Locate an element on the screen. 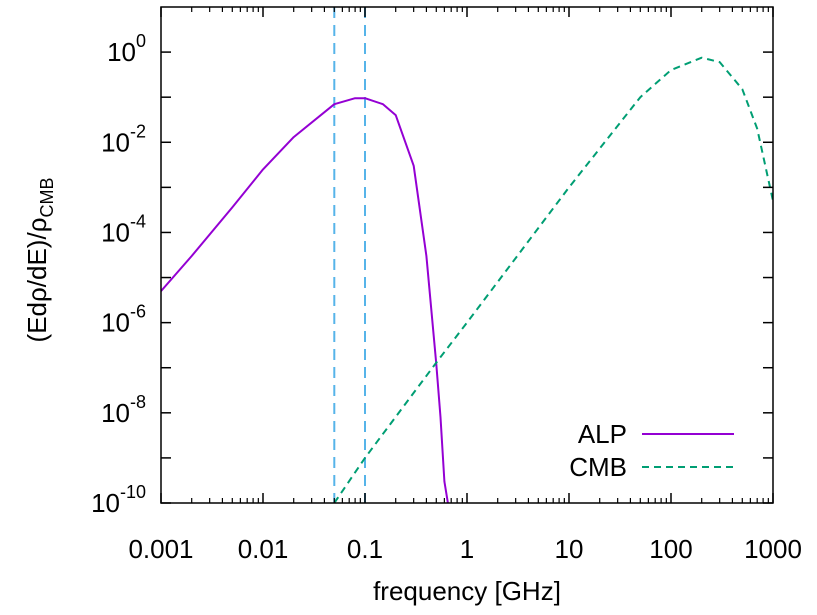 The height and width of the screenshot is (615, 817). y-tick-label: 10⁻⁶ is located at coordinates (123, 320).